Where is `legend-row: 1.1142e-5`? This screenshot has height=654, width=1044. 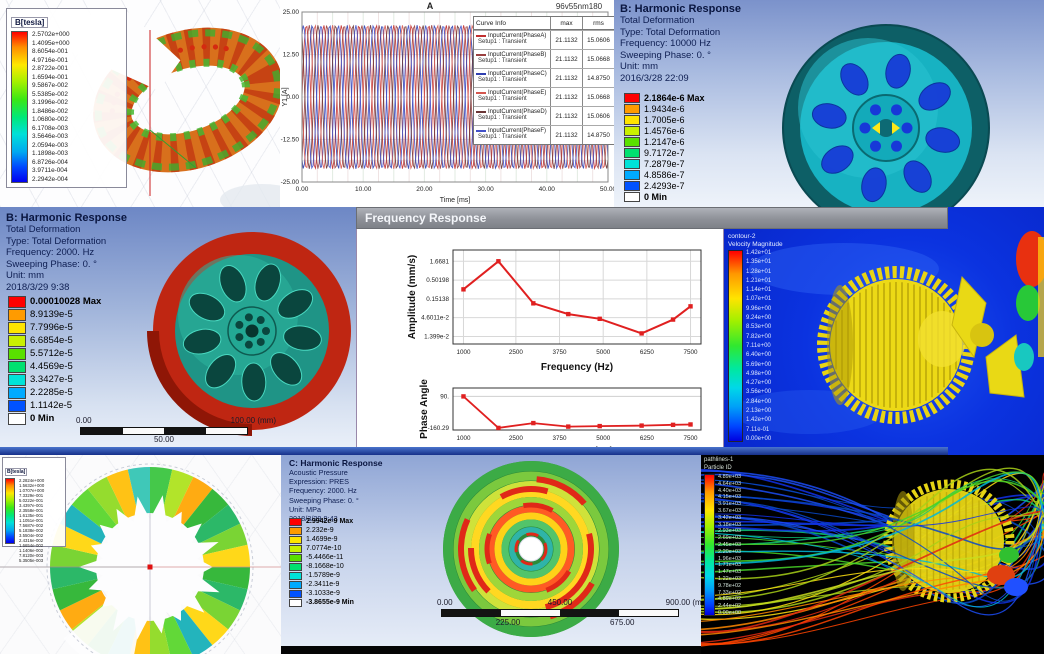
legend-row: 1.1142e-5 is located at coordinates (54, 405).